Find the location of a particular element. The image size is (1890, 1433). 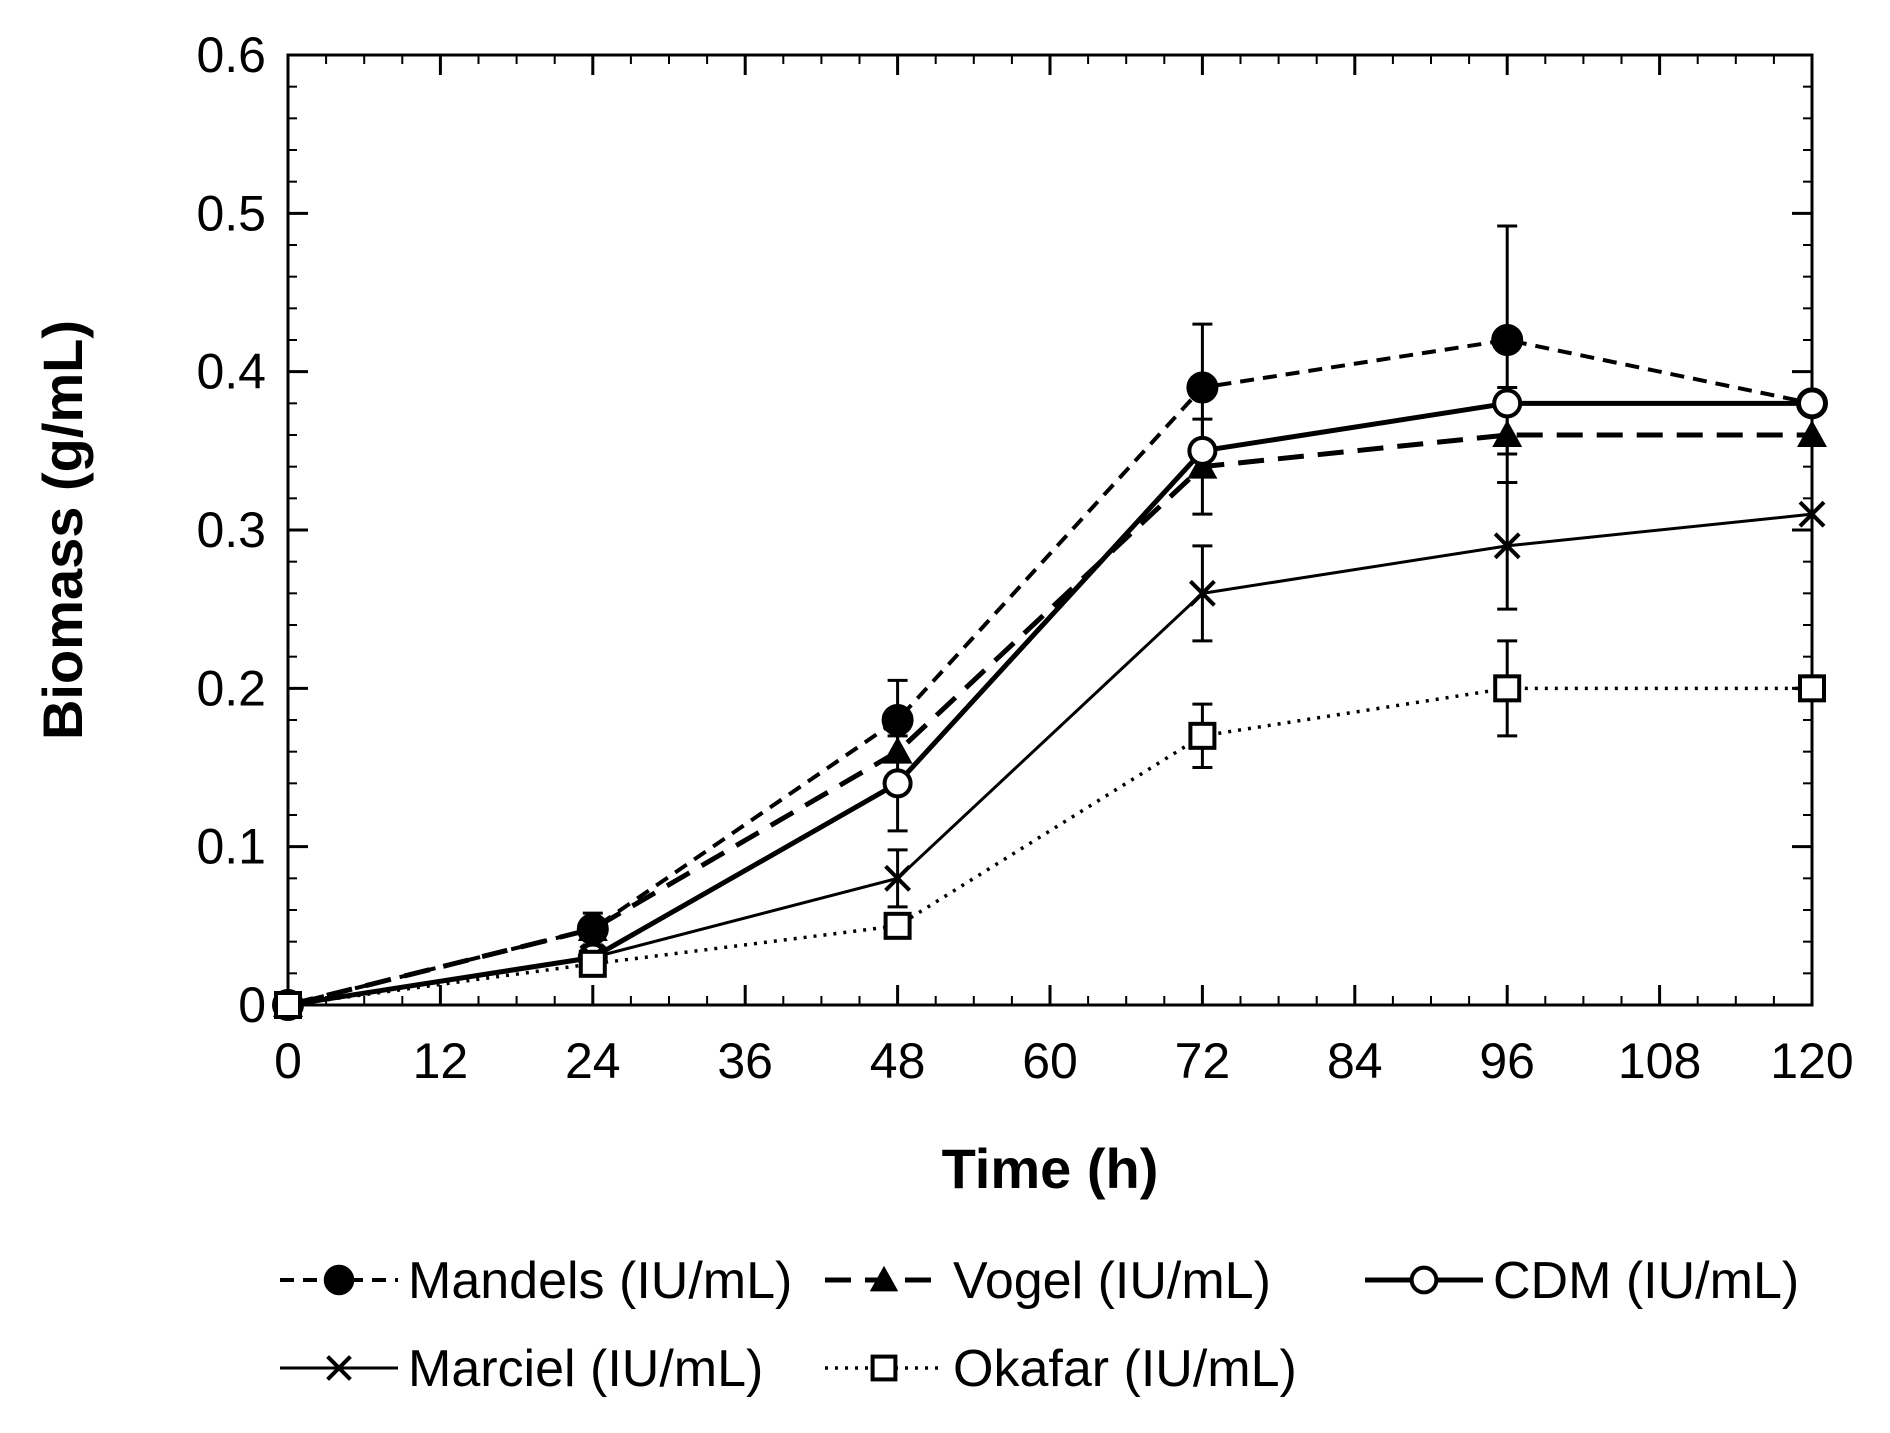

x-tick-label: 96 is located at coordinates (1507, 1061).